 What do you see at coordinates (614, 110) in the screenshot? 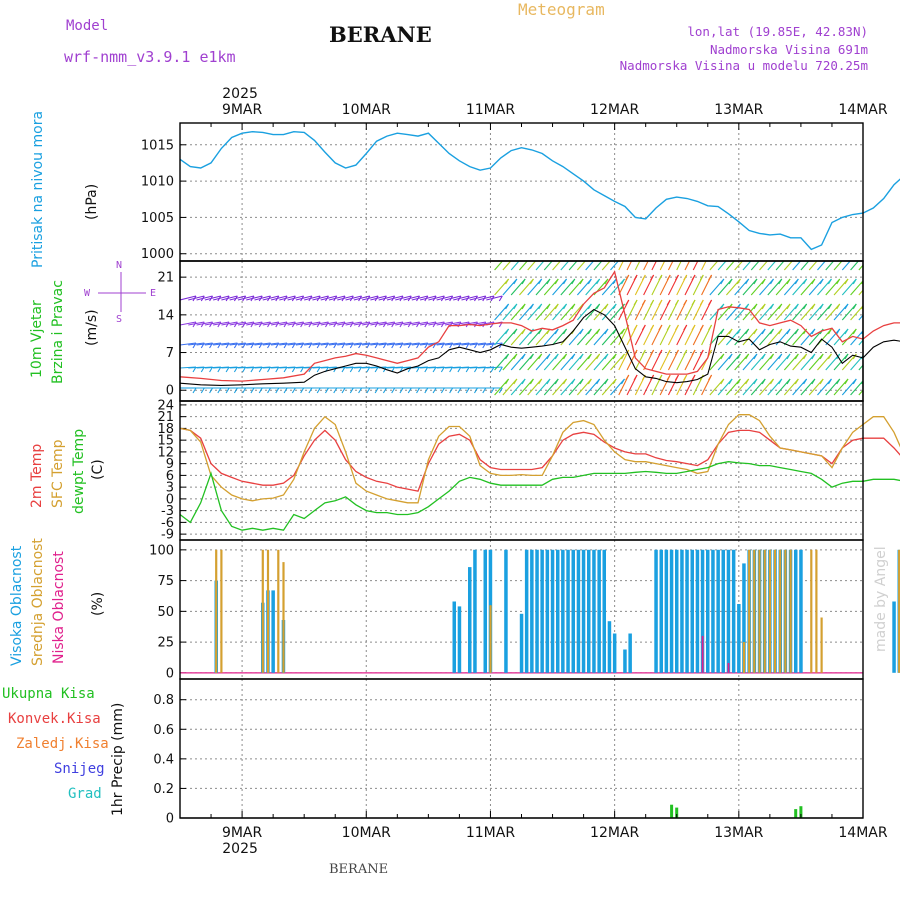
I see `top-day-label: 12MAR` at bounding box center [614, 110].